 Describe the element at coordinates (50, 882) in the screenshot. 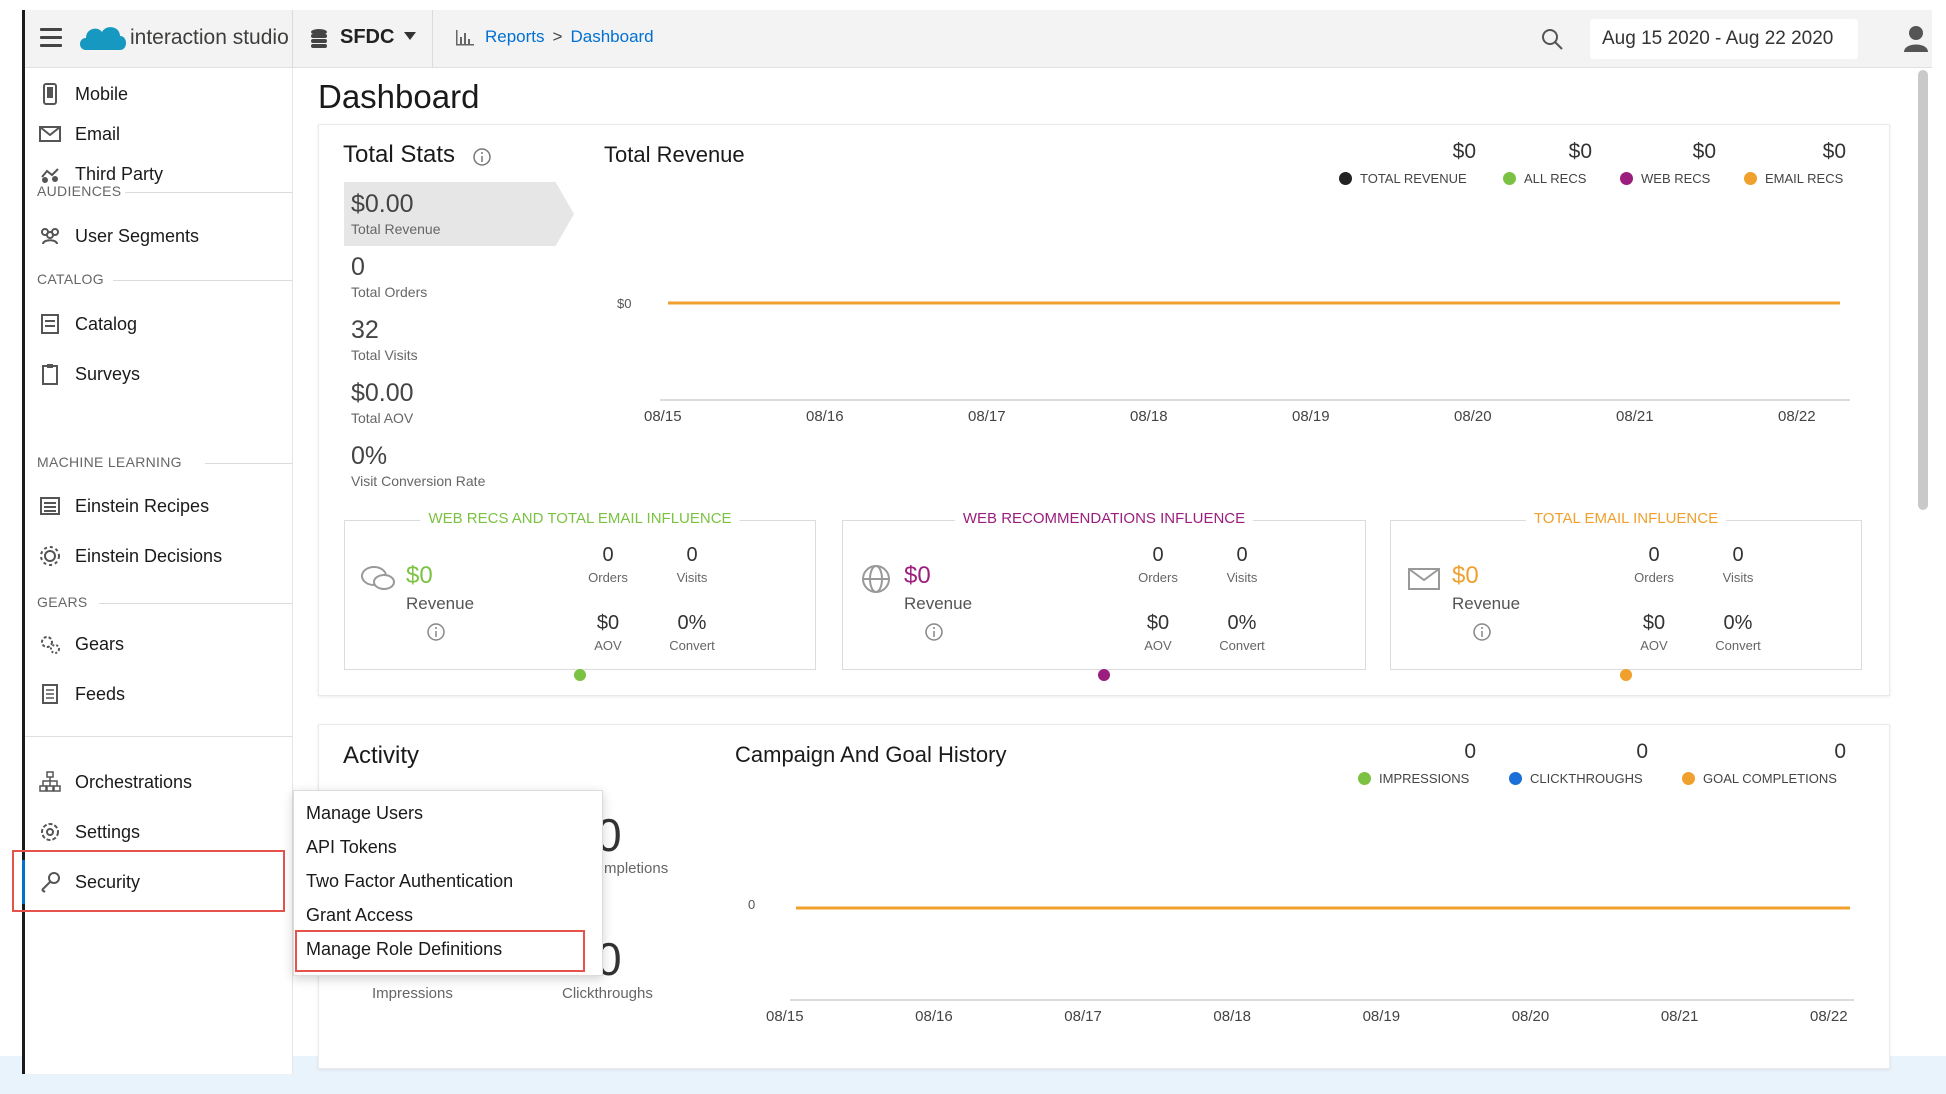

I see `key-icon` at that location.